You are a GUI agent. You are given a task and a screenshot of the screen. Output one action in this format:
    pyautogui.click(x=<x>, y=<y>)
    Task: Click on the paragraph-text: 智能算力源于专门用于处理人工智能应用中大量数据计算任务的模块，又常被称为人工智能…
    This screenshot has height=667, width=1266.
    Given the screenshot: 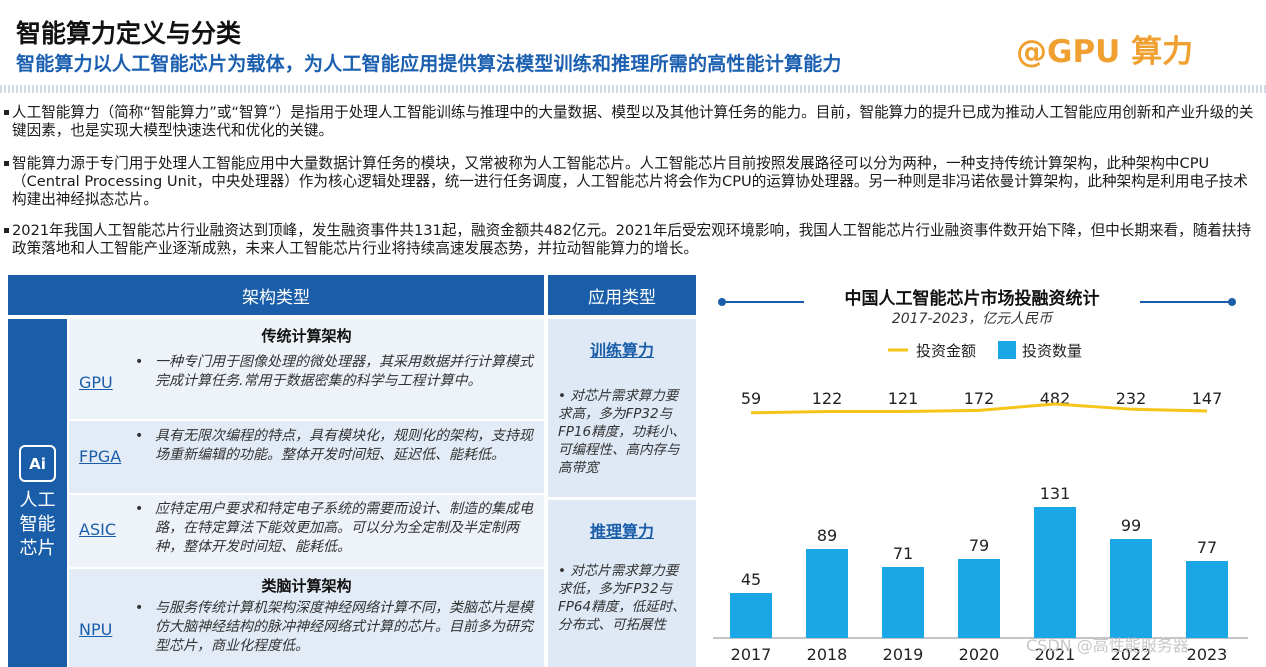 What is the action you would take?
    pyautogui.click(x=630, y=181)
    